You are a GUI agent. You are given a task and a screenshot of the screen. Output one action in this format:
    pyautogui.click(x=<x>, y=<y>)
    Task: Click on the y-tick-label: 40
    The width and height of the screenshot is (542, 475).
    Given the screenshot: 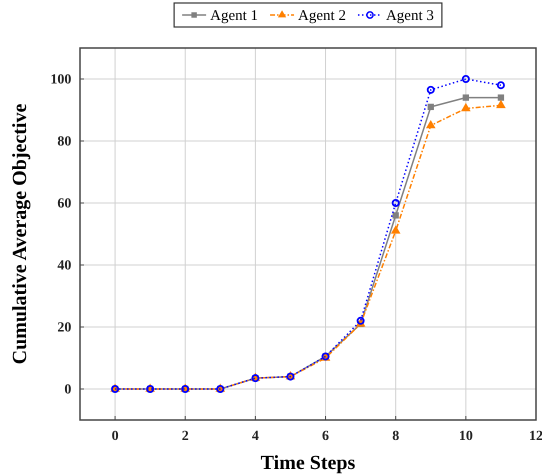 What is the action you would take?
    pyautogui.click(x=64, y=266)
    